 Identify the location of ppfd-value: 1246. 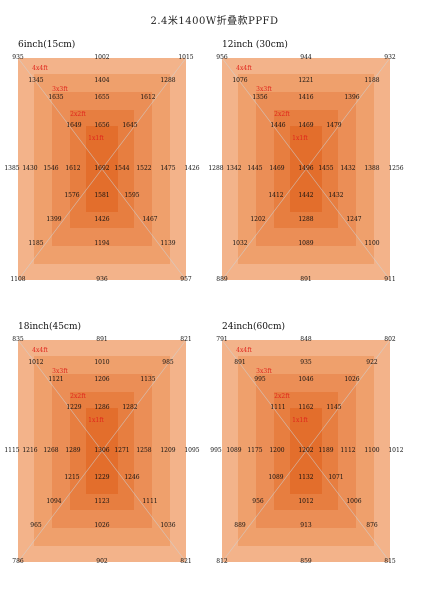
(132, 477).